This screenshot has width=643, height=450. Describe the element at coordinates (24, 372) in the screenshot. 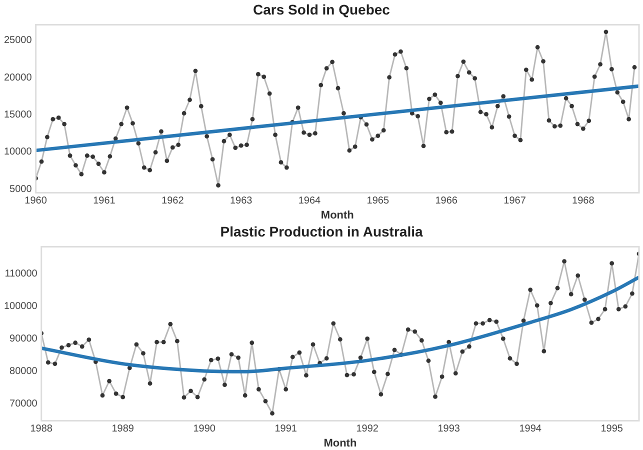

I see `y-tick-label: 80000` at that location.